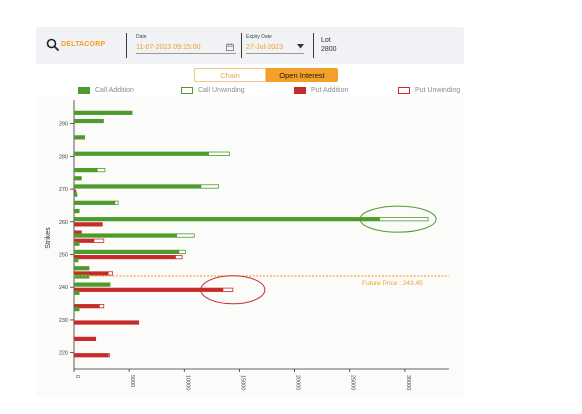  What do you see at coordinates (63, 321) in the screenshot?
I see `y-tick-label: 230` at bounding box center [63, 321].